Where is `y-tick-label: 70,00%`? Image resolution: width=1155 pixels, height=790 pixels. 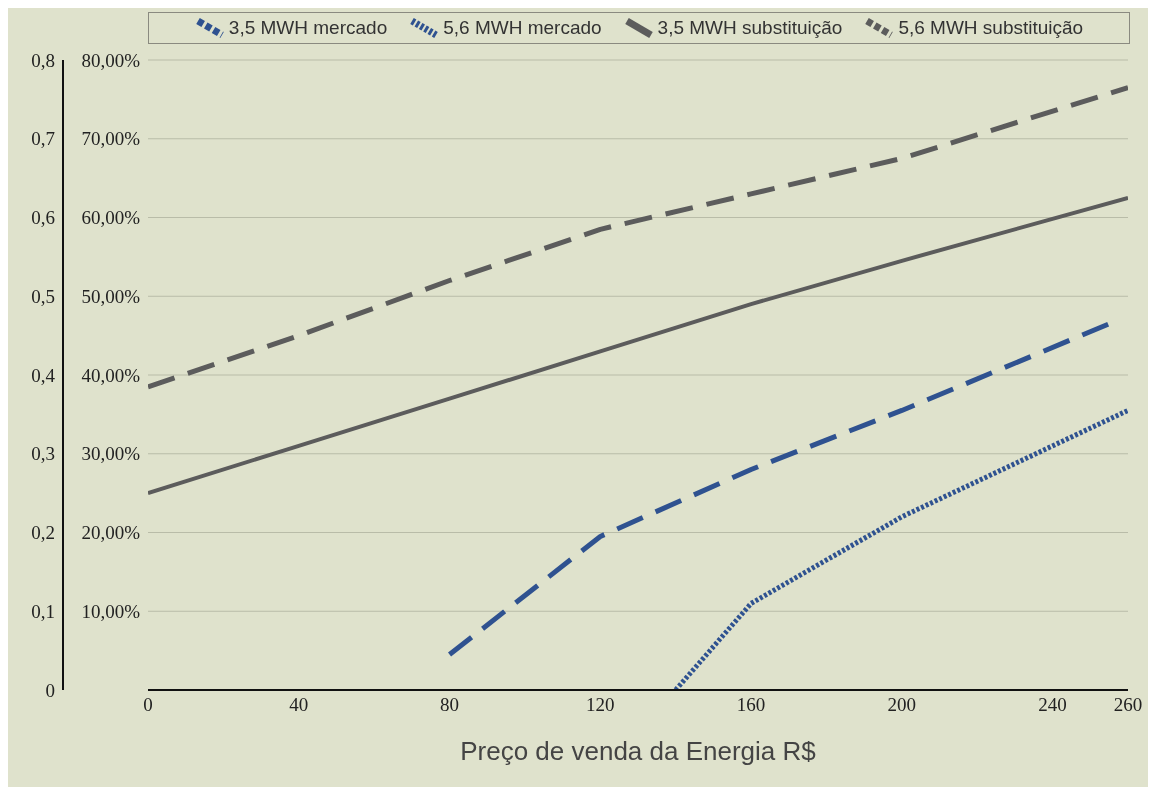 y-tick-label: 70,00% is located at coordinates (111, 139).